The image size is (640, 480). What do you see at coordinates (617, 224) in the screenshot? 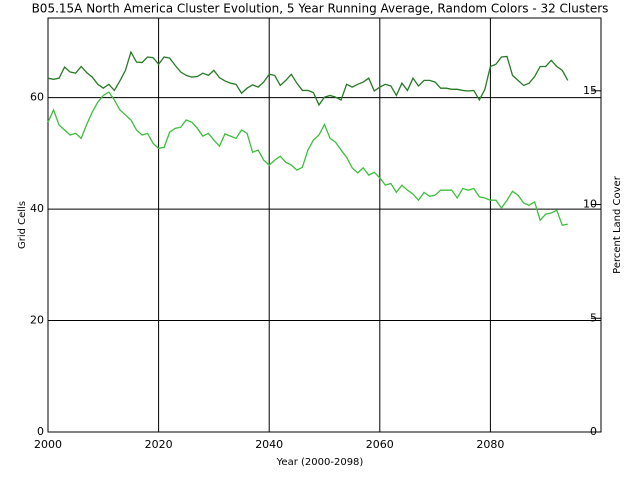
I see `y2-axis-label: Percent Land Cover` at bounding box center [617, 224].